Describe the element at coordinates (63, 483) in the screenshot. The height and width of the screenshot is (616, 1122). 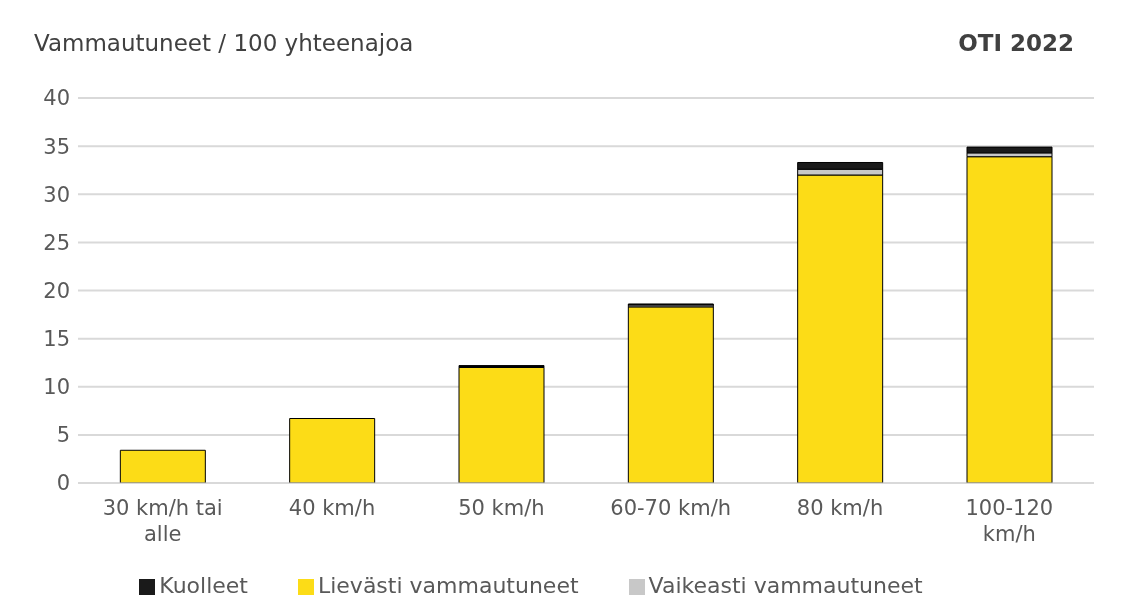
I see `y-tick-label: 0` at that location.